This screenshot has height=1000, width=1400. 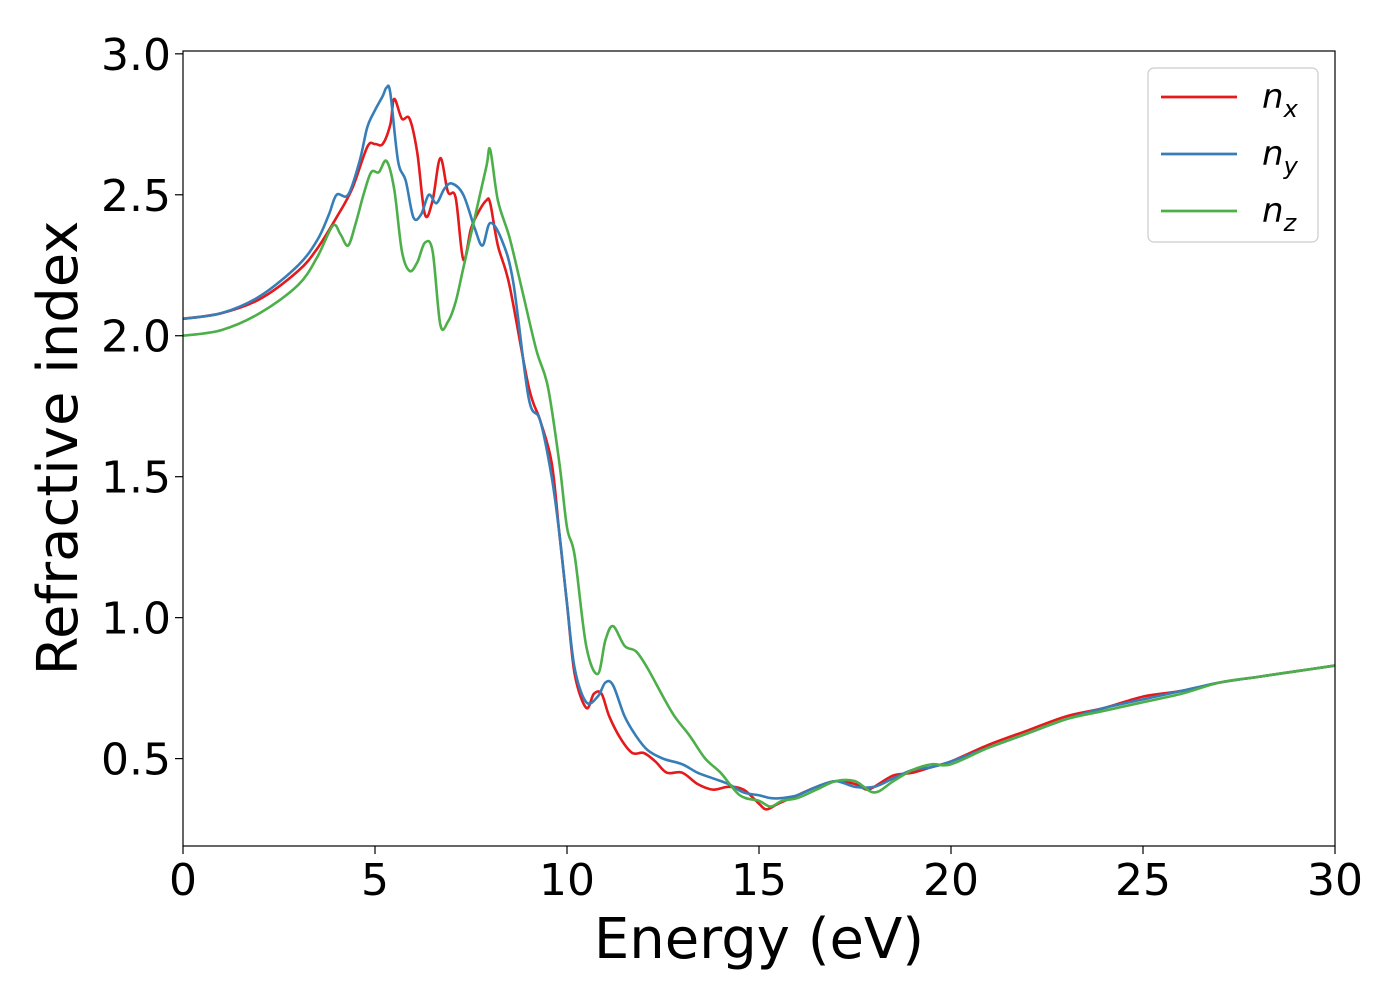 I want to click on x-tick-label: 15, so click(x=759, y=880).